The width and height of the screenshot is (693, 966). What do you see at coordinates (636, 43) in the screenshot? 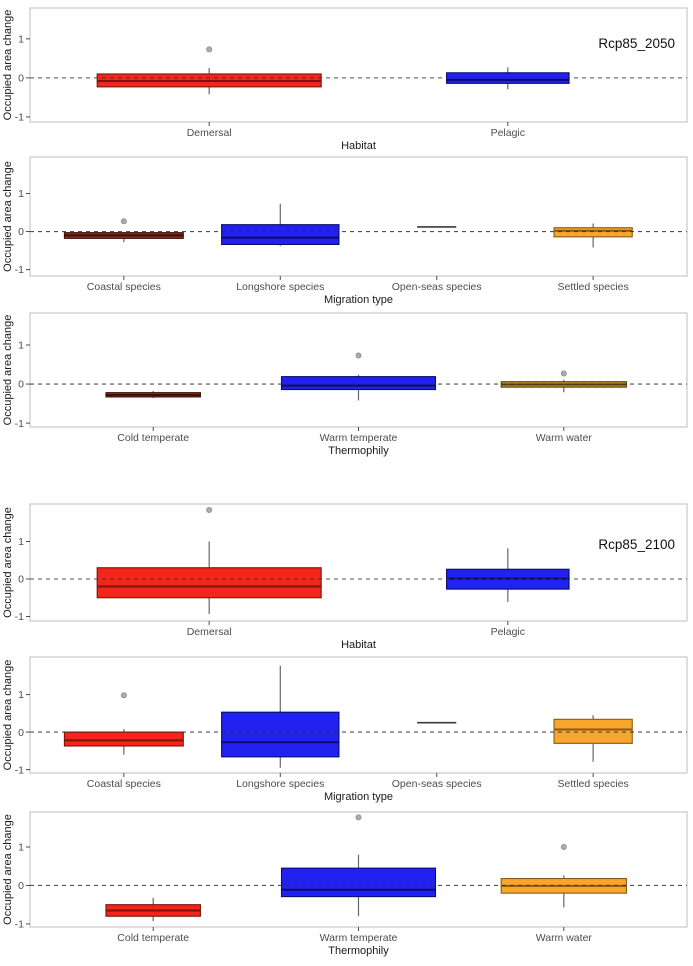
I see `annotation-rcp85_2050: Rcp85_2050` at bounding box center [636, 43].